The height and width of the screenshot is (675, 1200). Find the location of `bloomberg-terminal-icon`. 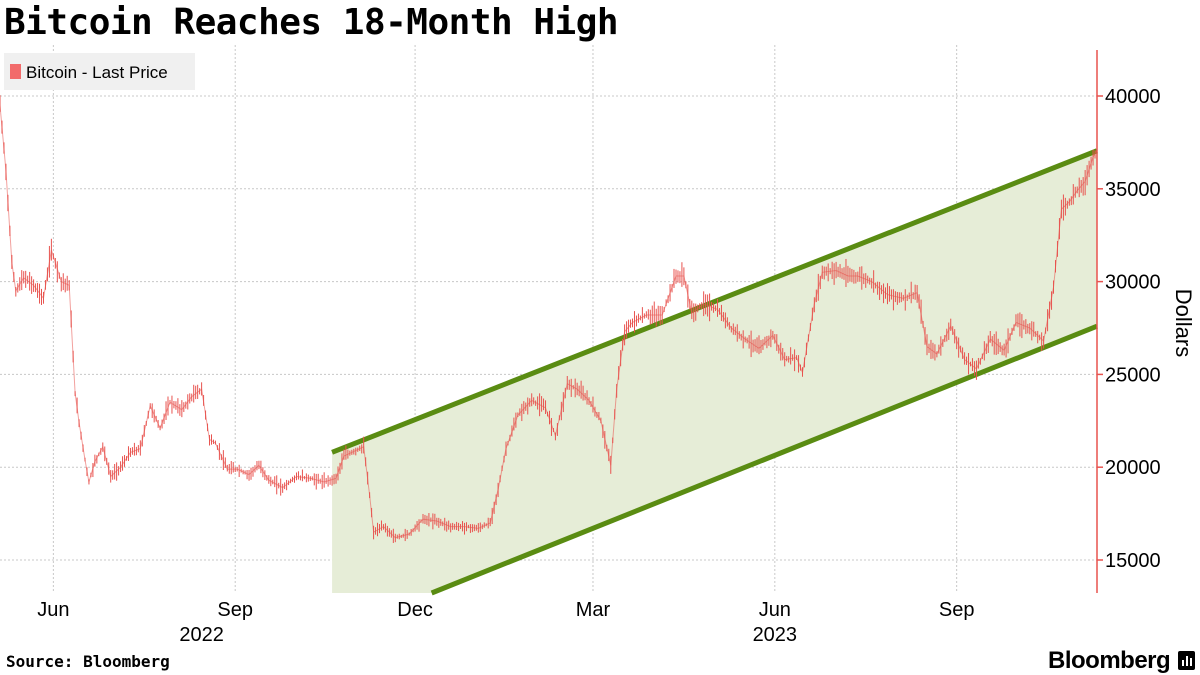

bloomberg-terminal-icon is located at coordinates (1186, 660).